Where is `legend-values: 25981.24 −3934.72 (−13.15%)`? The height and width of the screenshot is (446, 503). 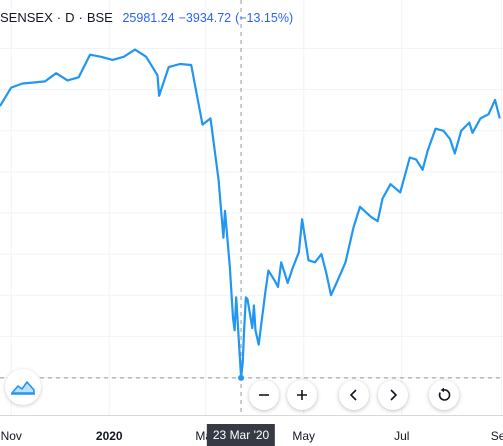
legend-values: 25981.24 −3934.72 (−13.15%) is located at coordinates (209, 18).